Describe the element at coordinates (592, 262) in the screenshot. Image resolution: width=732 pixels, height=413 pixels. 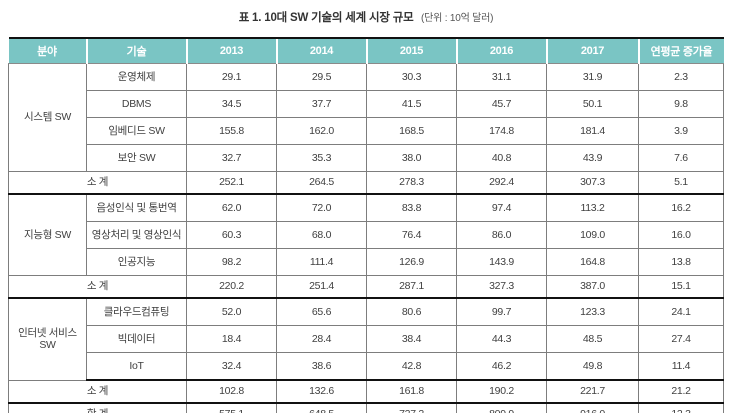
I see `value-cell: 164.8` at that location.